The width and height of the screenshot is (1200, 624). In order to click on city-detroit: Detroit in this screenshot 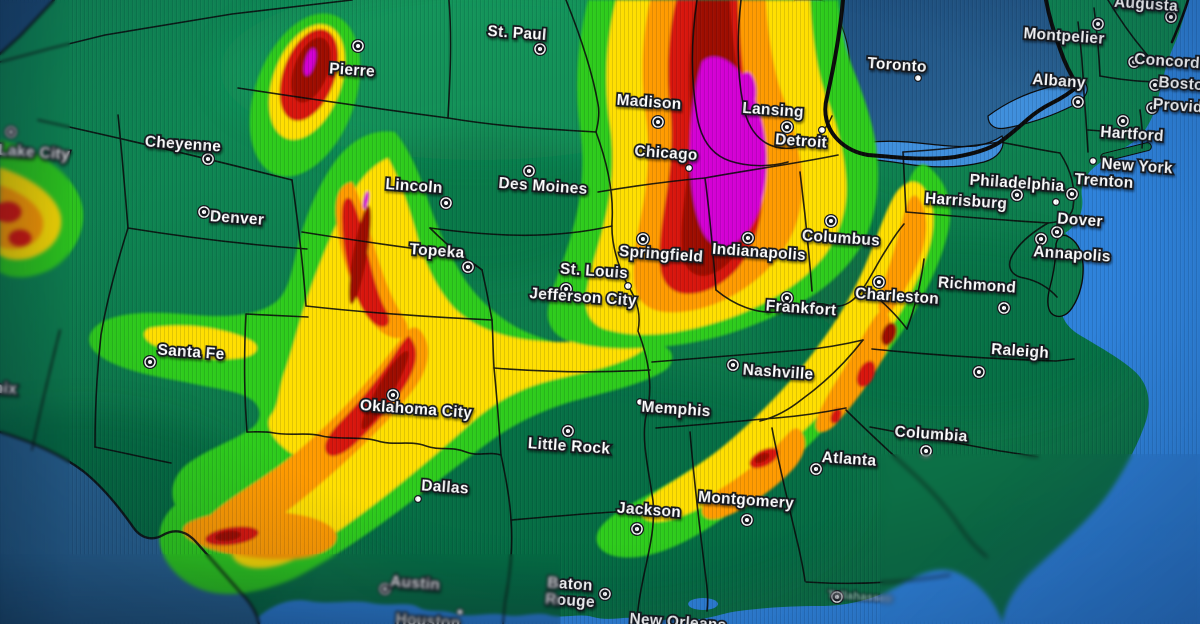, I will do `click(801, 139)`.